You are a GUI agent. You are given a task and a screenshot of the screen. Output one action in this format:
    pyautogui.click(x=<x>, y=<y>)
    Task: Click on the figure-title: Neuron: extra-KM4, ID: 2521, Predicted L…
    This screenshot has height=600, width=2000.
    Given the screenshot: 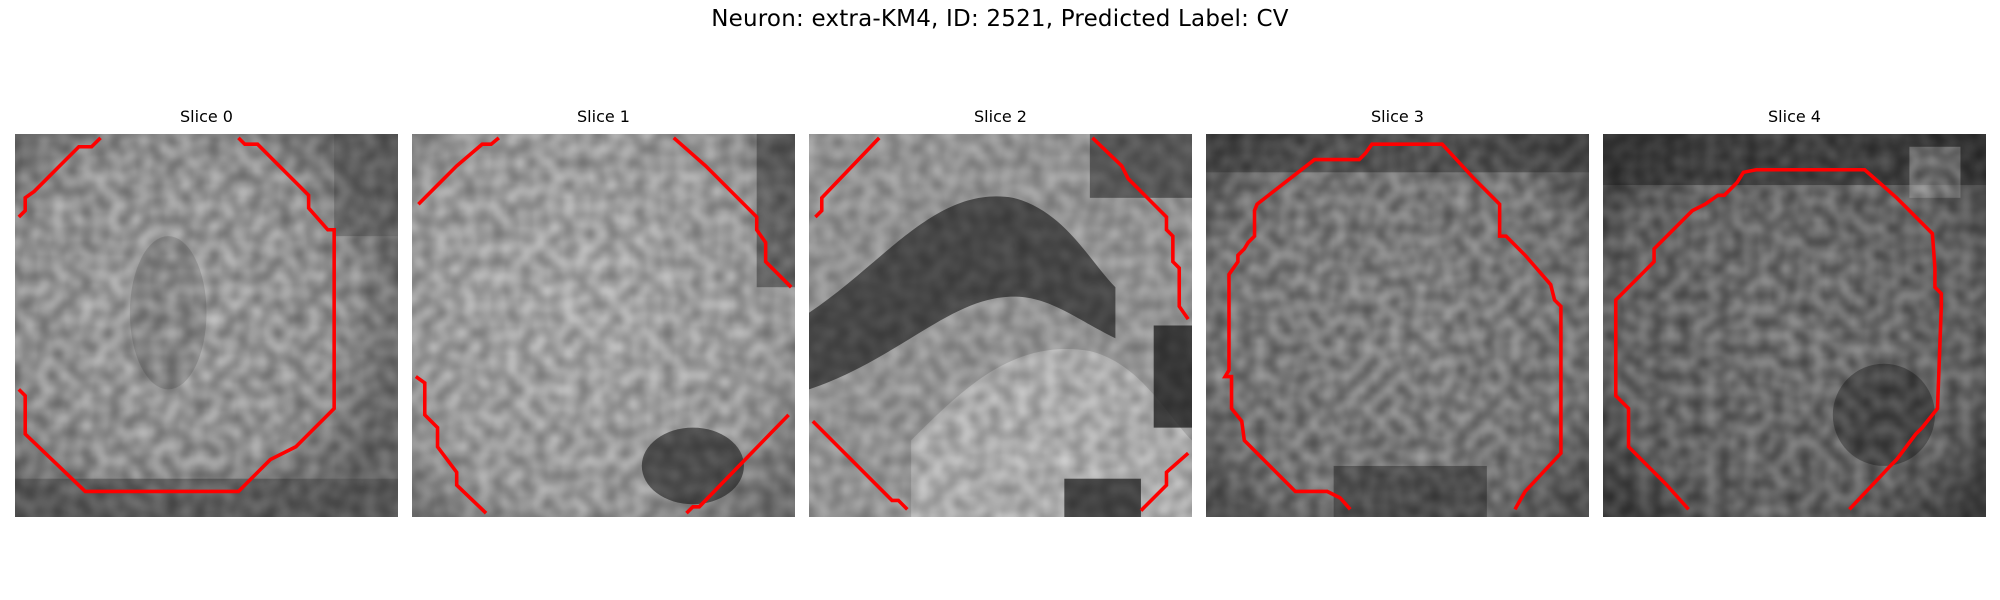 What is the action you would take?
    pyautogui.click(x=1000, y=19)
    